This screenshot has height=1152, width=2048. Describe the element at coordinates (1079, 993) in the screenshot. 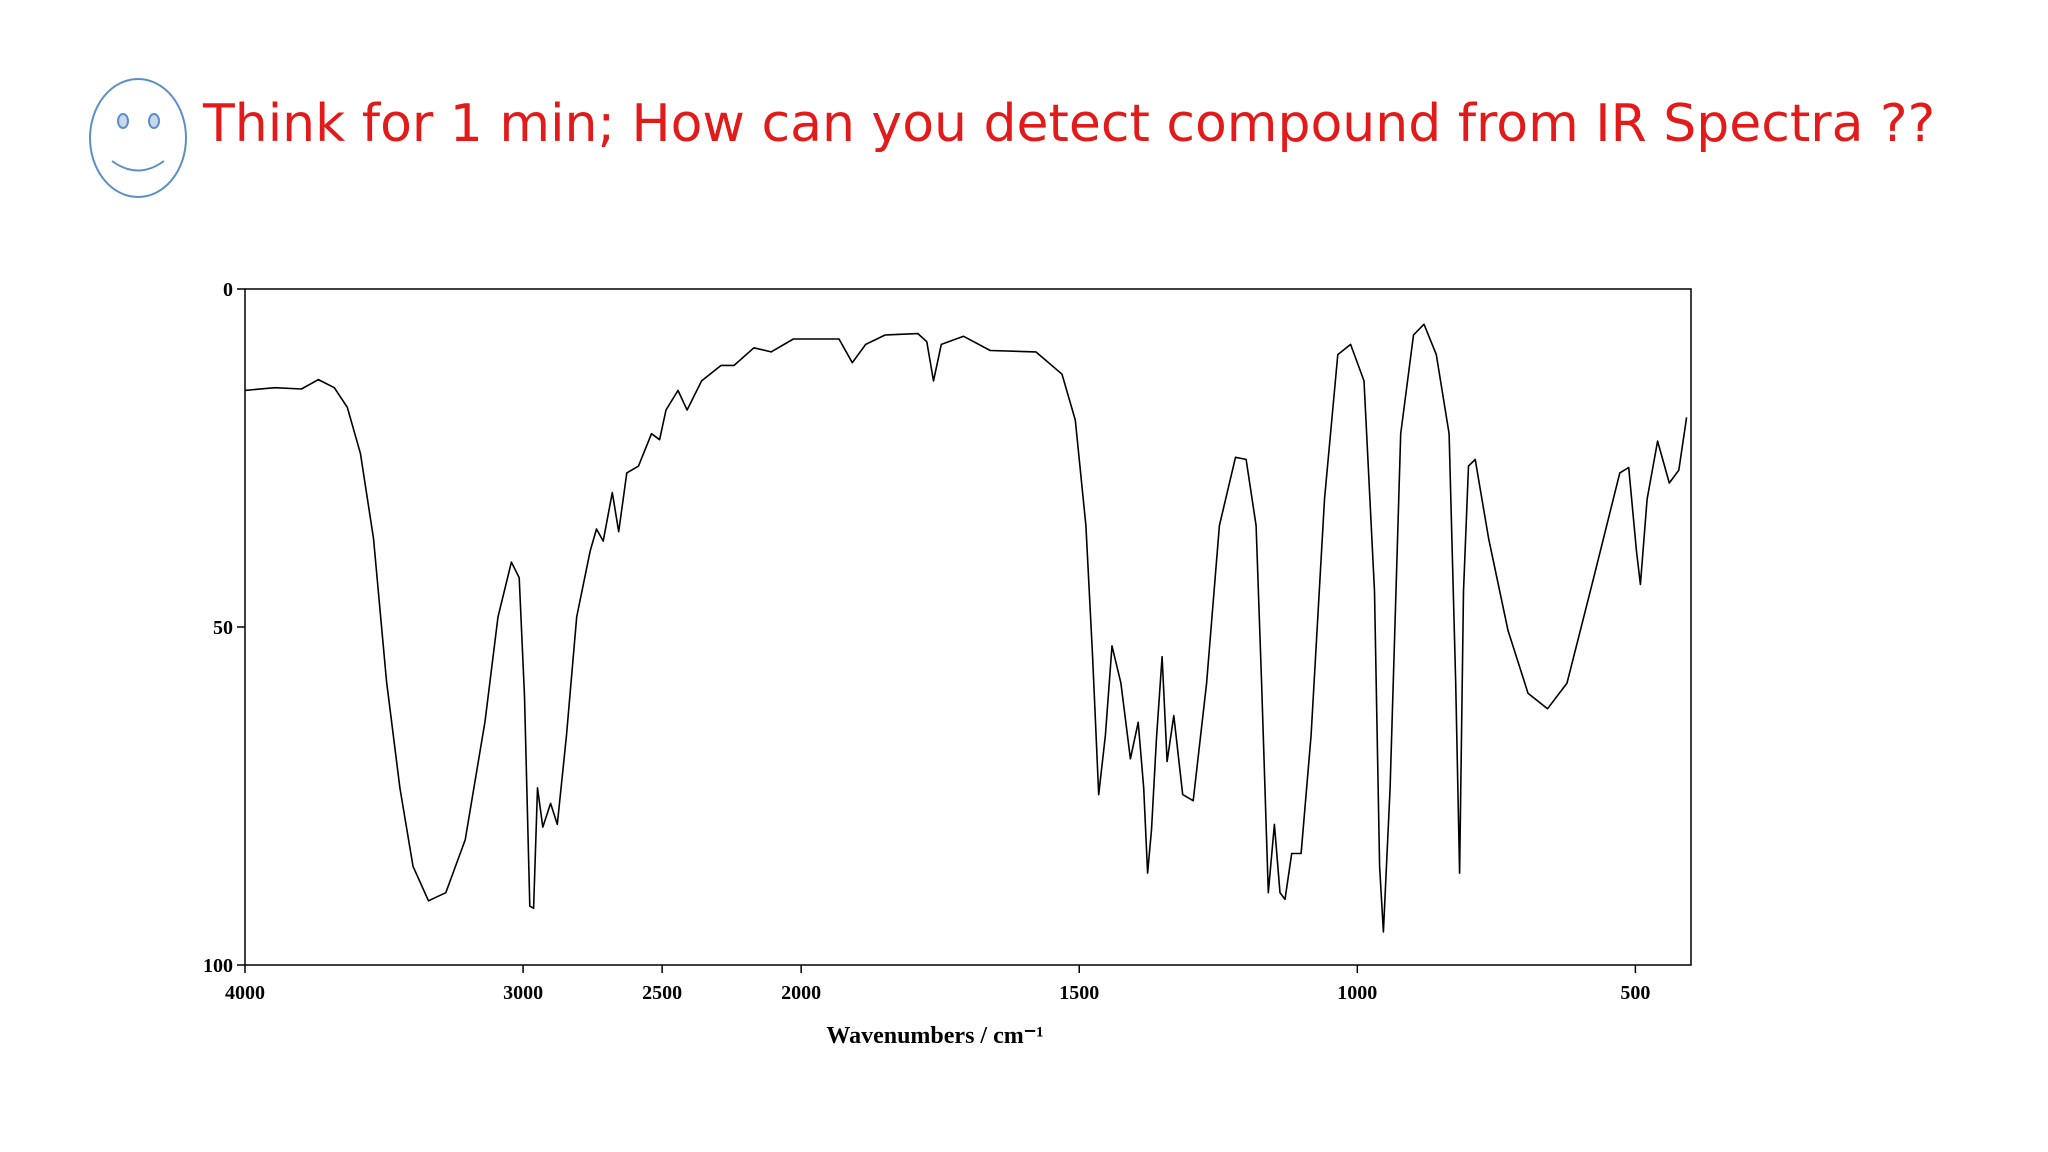

I see `x-tick-label: 1500` at that location.